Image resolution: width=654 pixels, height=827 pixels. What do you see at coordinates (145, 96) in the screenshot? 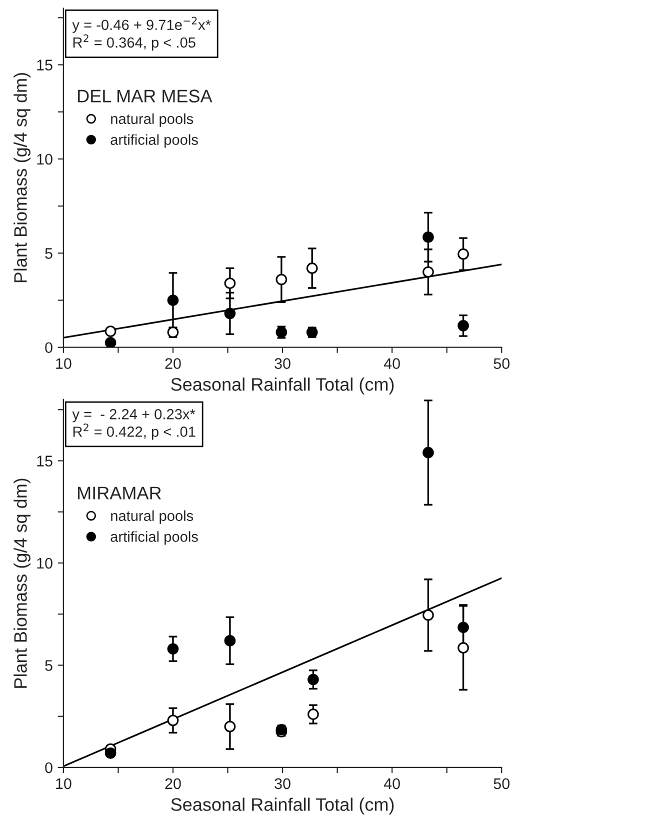
I see `legend-title: DEL MAR MESA` at bounding box center [145, 96].